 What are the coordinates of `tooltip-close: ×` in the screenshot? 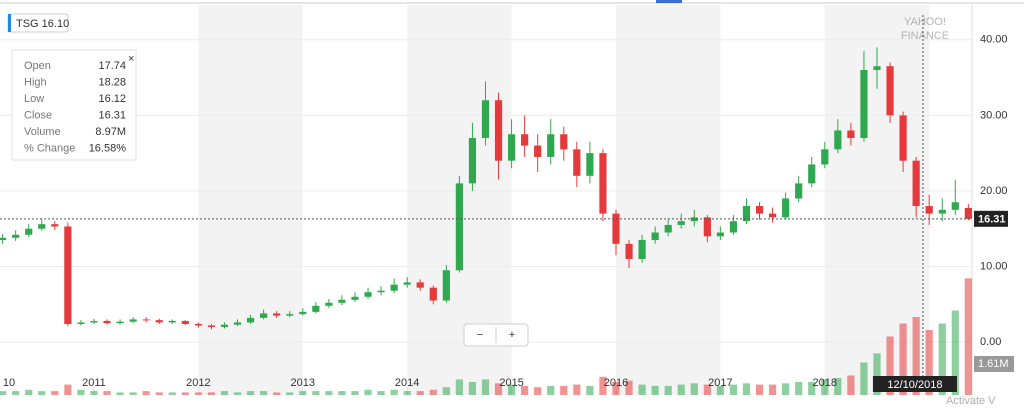 It's located at (131, 59).